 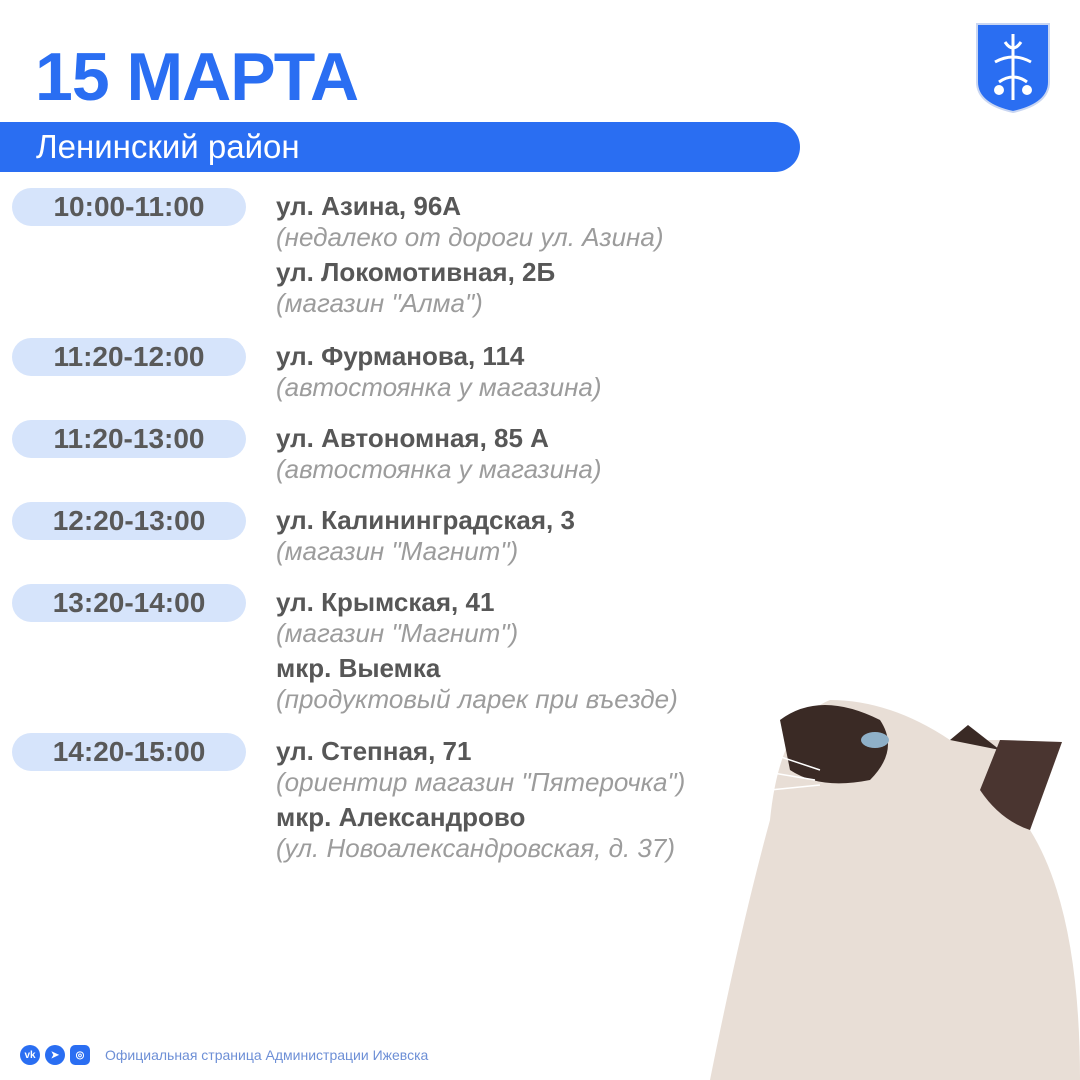 I want to click on location-address: мкр. Александрово, so click(x=401, y=817).